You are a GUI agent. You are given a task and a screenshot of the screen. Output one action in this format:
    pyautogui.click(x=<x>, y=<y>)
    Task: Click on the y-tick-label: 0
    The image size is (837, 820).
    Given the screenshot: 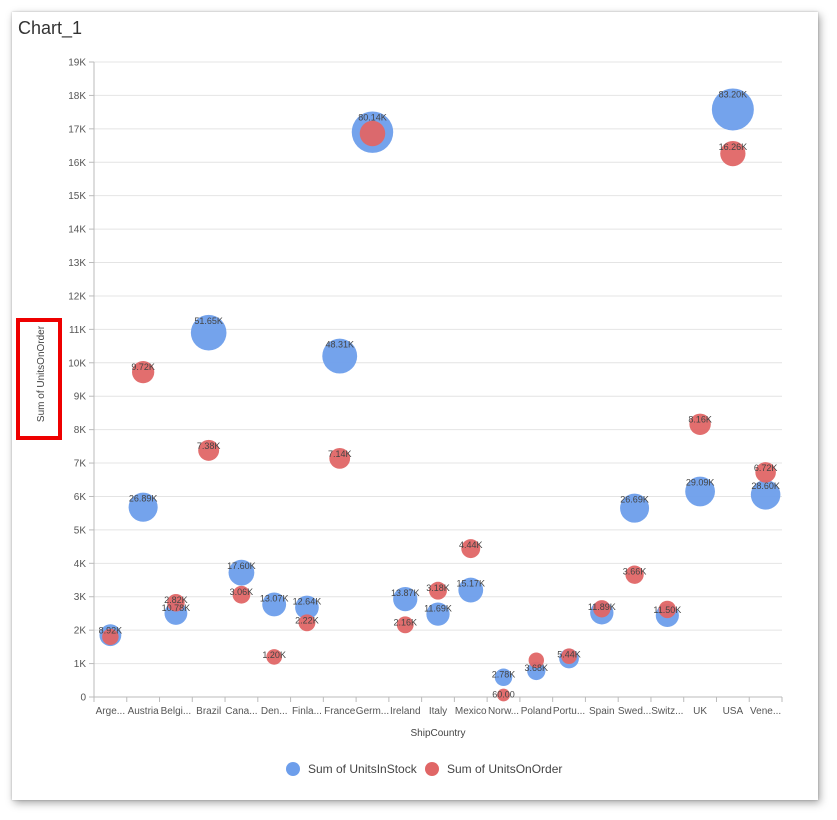 What is the action you would take?
    pyautogui.click(x=83, y=698)
    